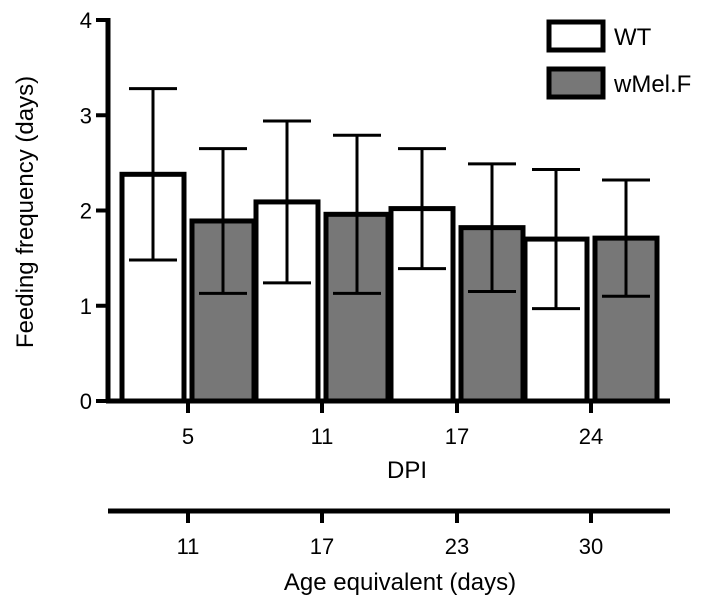  What do you see at coordinates (25, 212) in the screenshot?
I see `y-axis-title: Feeding frequency (days)` at bounding box center [25, 212].